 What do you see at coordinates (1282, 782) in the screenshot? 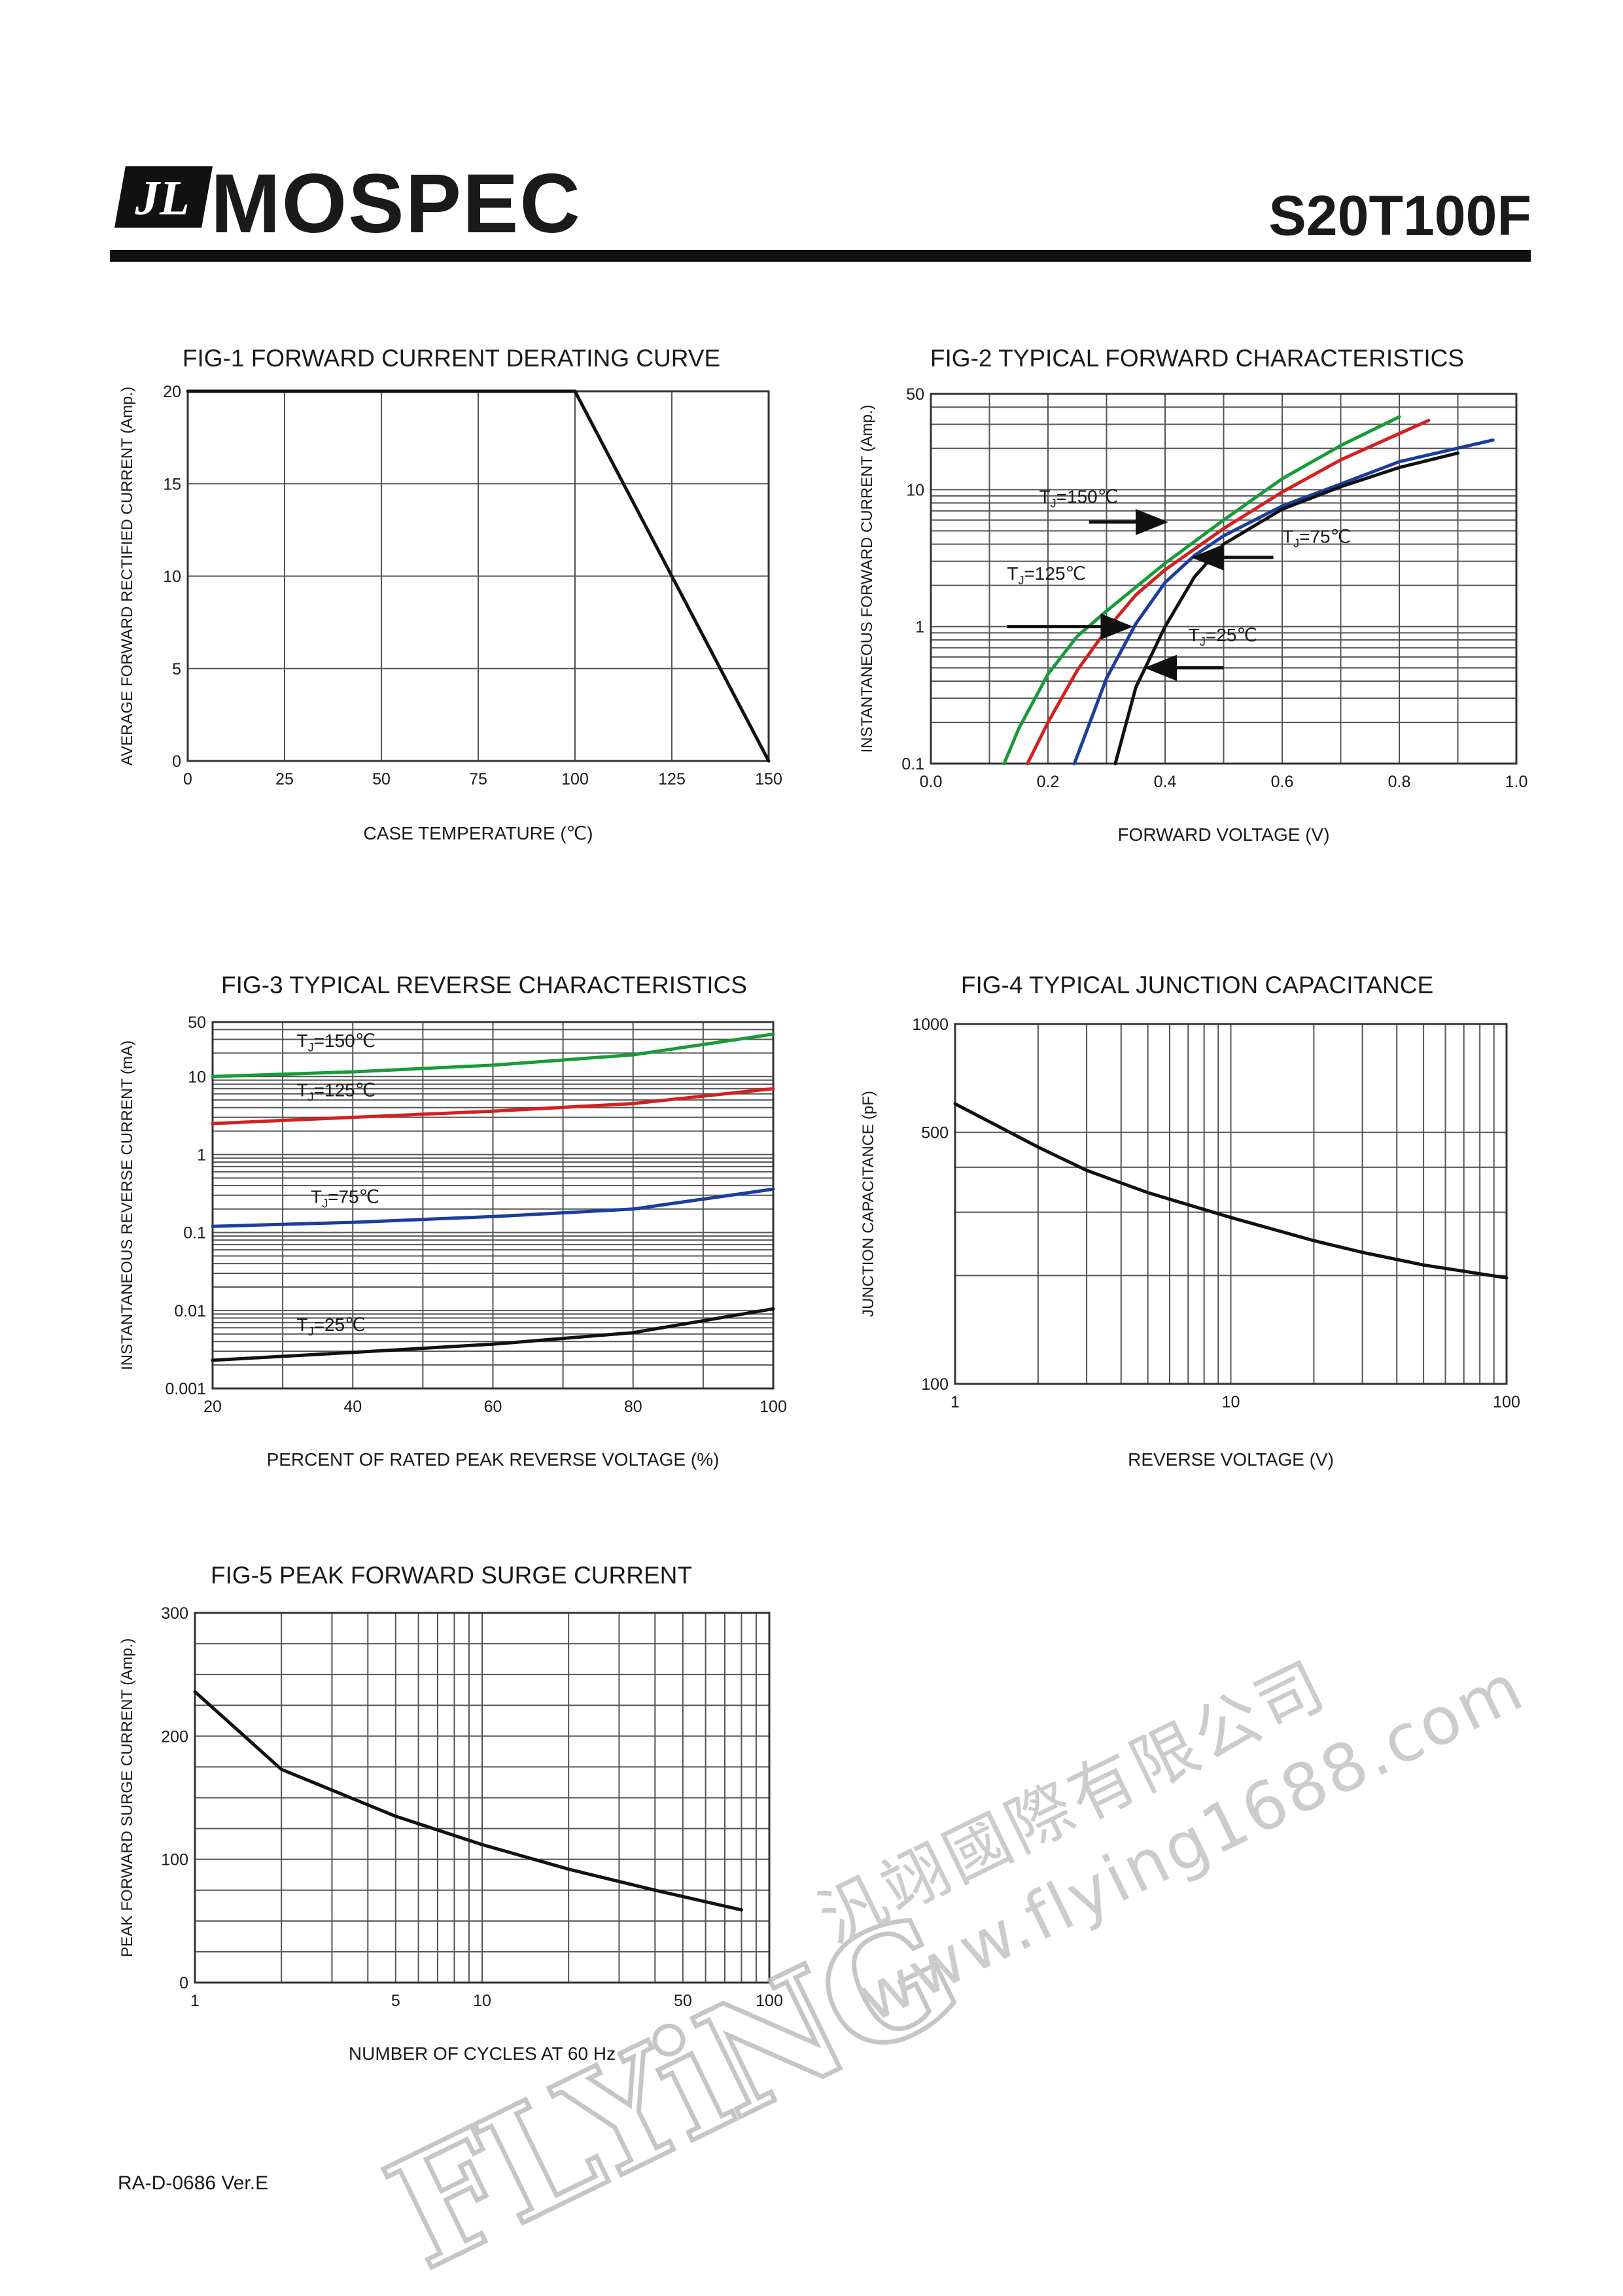
I see `fig2-xtick-label: 0.6` at bounding box center [1282, 782].